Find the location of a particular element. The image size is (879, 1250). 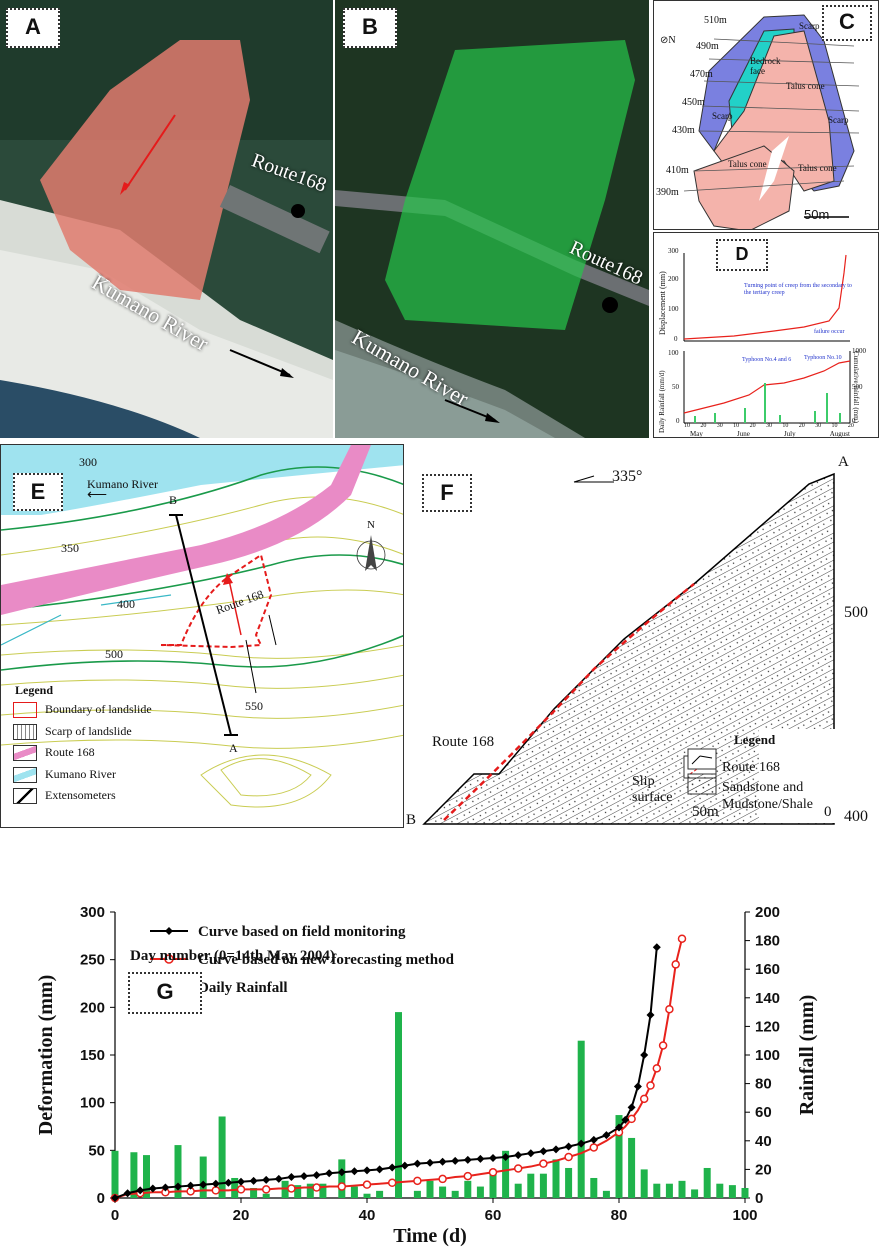

y-tick-label: 200 is located at coordinates (92, 1007).